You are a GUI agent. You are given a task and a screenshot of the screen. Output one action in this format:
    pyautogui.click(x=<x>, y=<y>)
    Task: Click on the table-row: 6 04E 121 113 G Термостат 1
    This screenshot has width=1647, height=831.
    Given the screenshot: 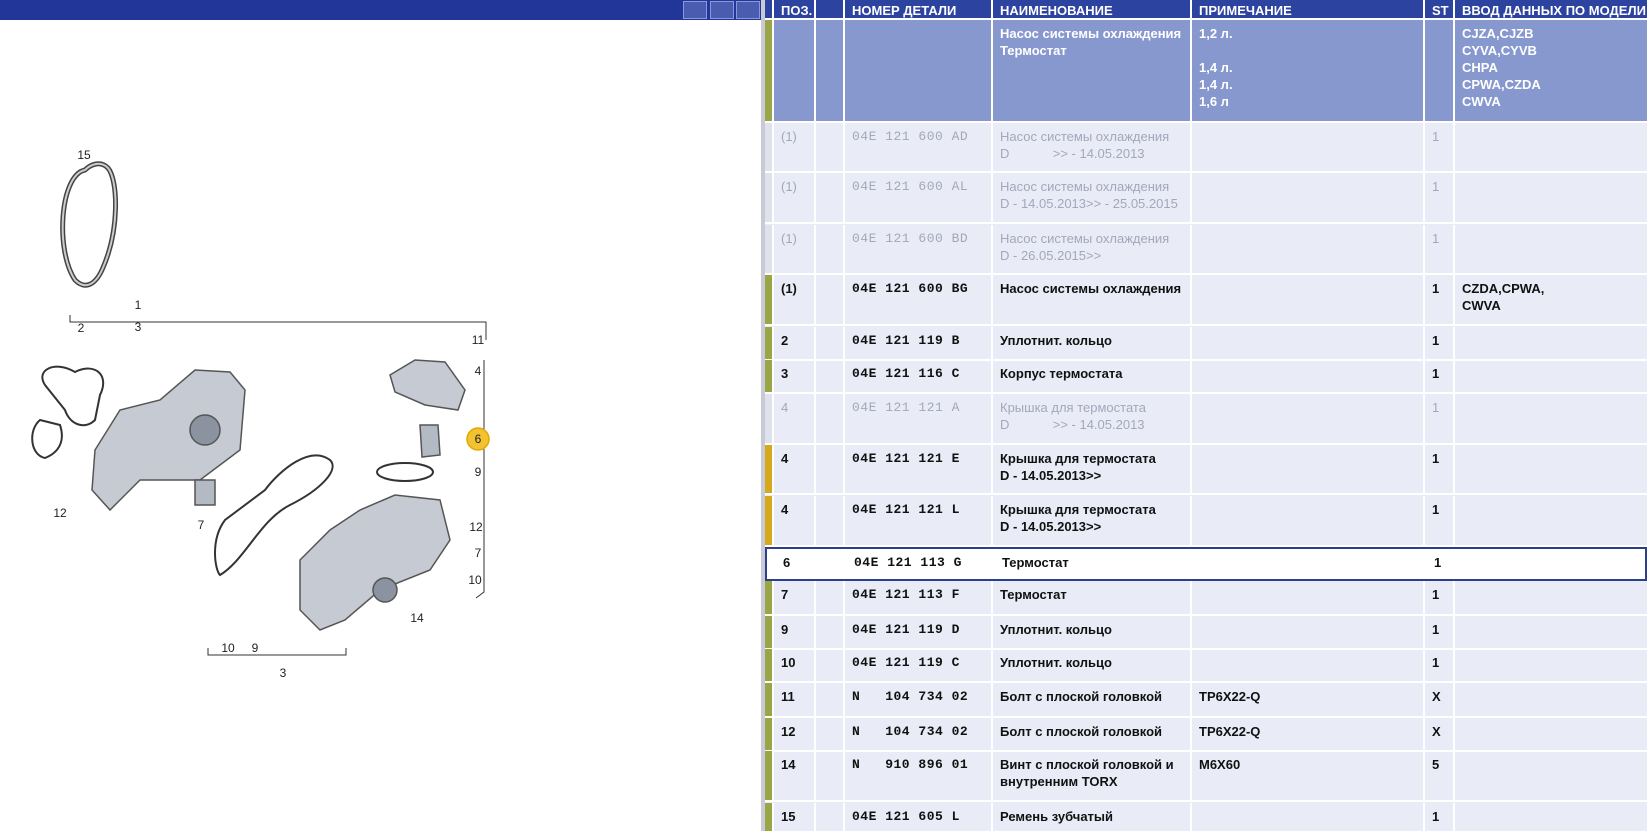 What is the action you would take?
    pyautogui.click(x=1206, y=564)
    